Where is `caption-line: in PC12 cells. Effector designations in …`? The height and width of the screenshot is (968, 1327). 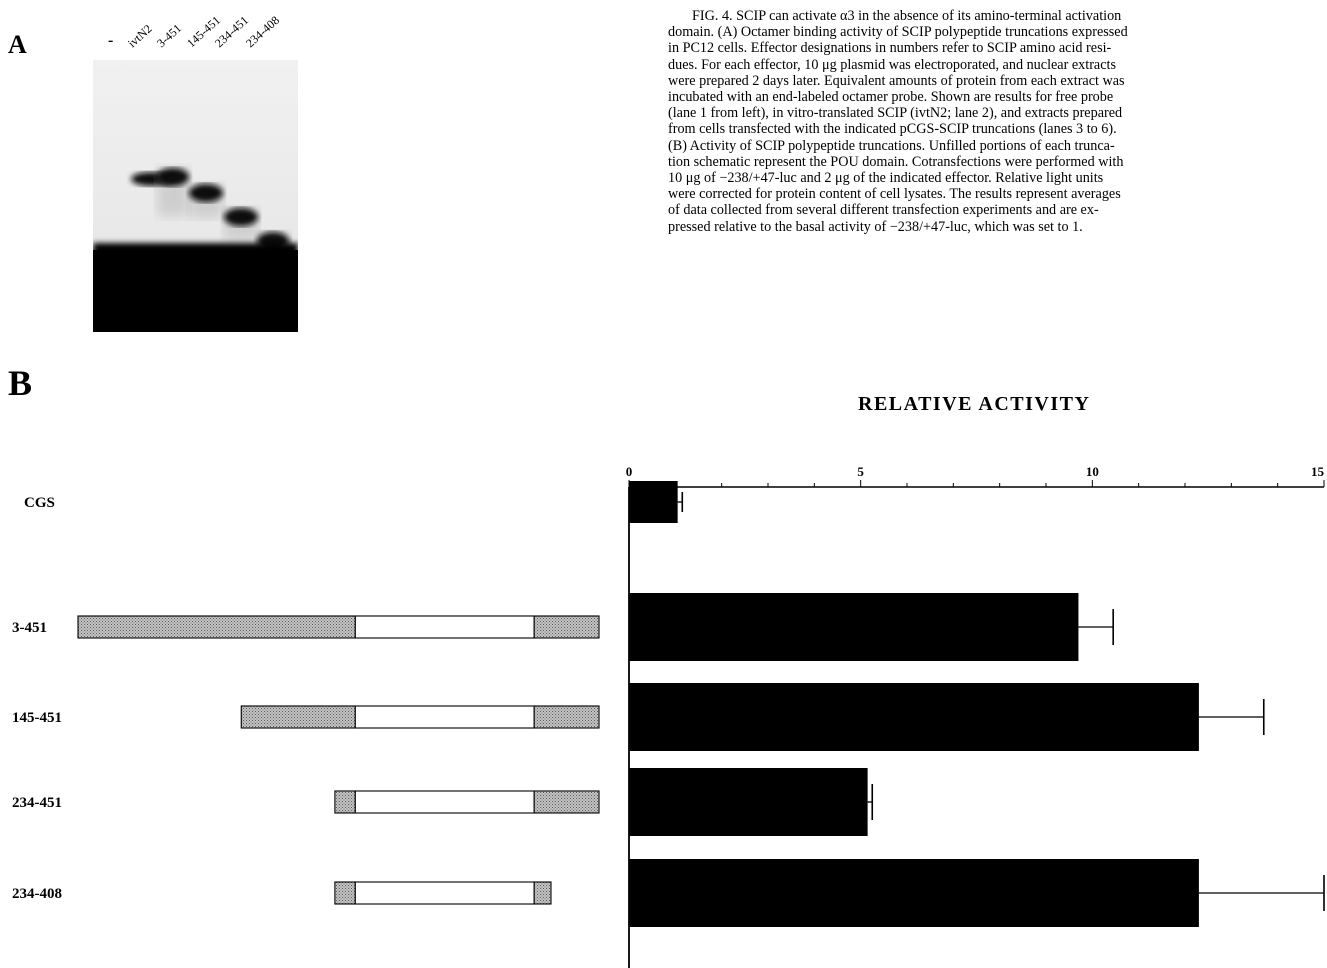 caption-line: in PC12 cells. Effector designations in … is located at coordinates (890, 48).